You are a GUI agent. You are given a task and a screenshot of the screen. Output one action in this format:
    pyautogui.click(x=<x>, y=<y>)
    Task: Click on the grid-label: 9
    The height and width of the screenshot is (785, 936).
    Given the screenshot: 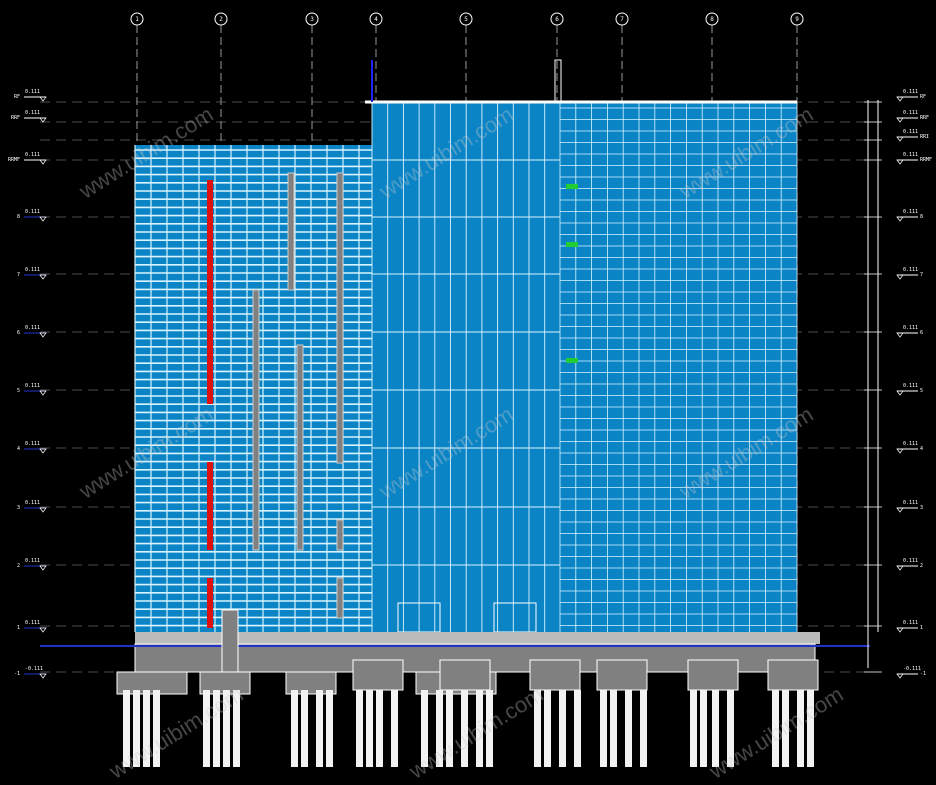 What is the action you would take?
    pyautogui.click(x=797, y=19)
    